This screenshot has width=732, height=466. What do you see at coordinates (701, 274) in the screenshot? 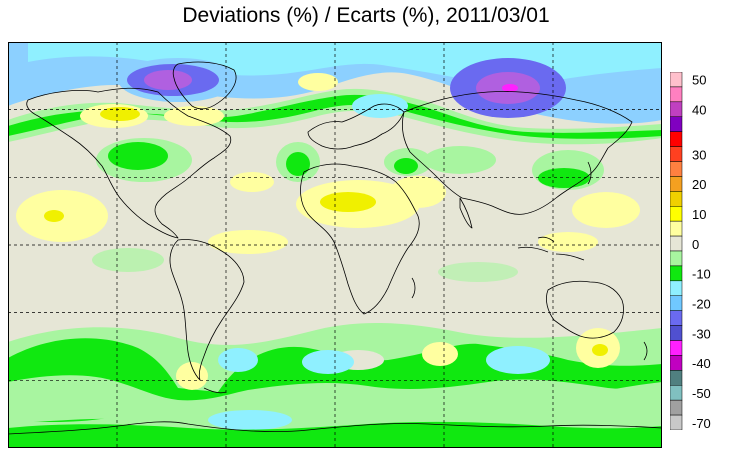
I see `legend-label: -10` at bounding box center [701, 274].